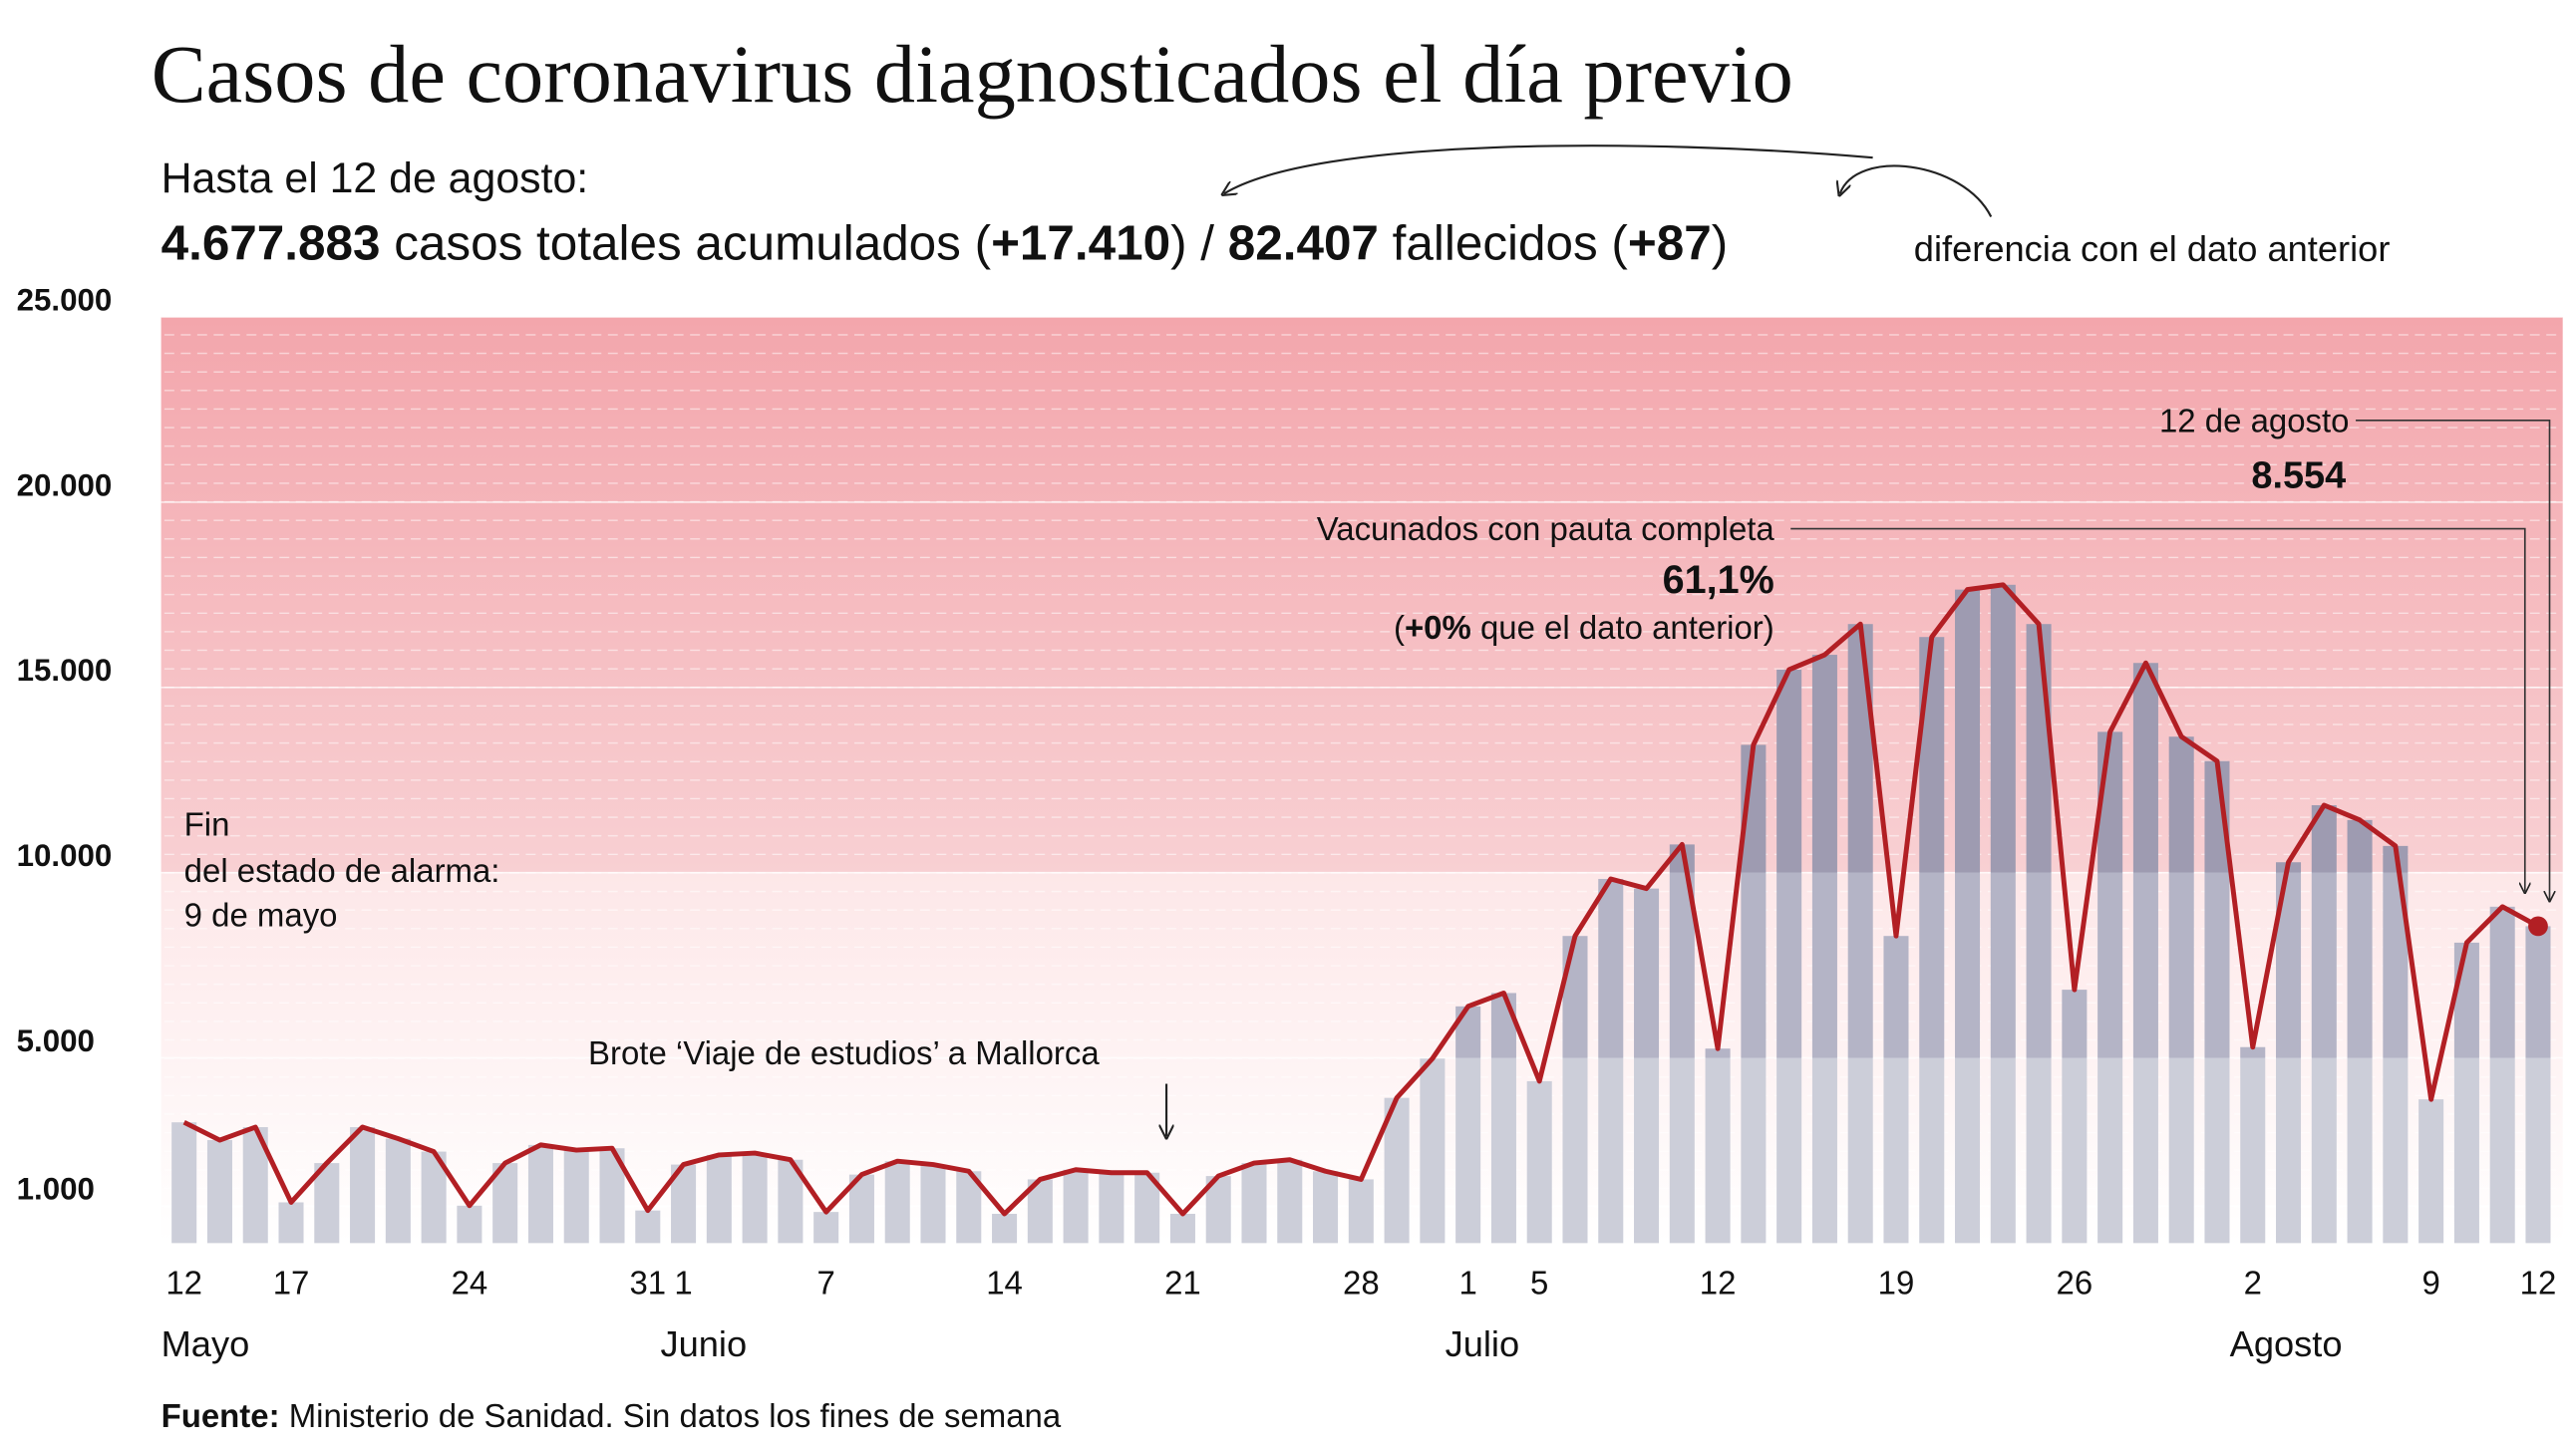 The height and width of the screenshot is (1450, 2576). I want to click on annotation: Fin, so click(207, 824).